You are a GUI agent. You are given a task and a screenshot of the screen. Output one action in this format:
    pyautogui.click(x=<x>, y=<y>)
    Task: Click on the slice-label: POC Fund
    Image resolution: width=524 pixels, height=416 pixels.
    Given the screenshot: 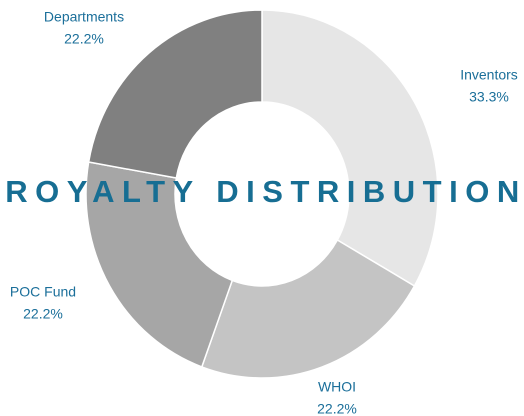 What is the action you would take?
    pyautogui.click(x=43, y=292)
    